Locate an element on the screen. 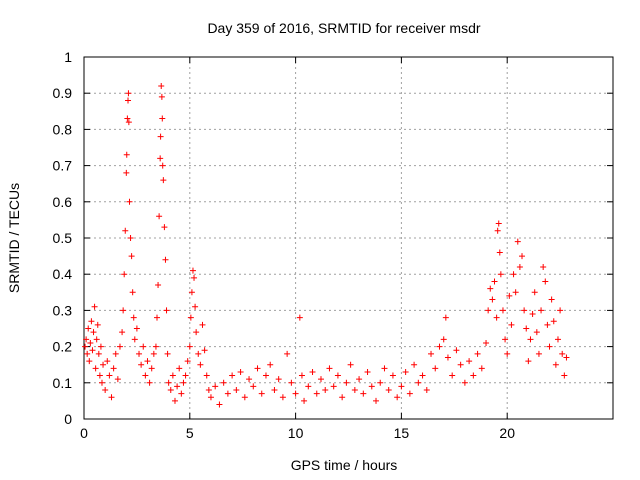 The image size is (640, 480). x-tick-label: 15 is located at coordinates (402, 433).